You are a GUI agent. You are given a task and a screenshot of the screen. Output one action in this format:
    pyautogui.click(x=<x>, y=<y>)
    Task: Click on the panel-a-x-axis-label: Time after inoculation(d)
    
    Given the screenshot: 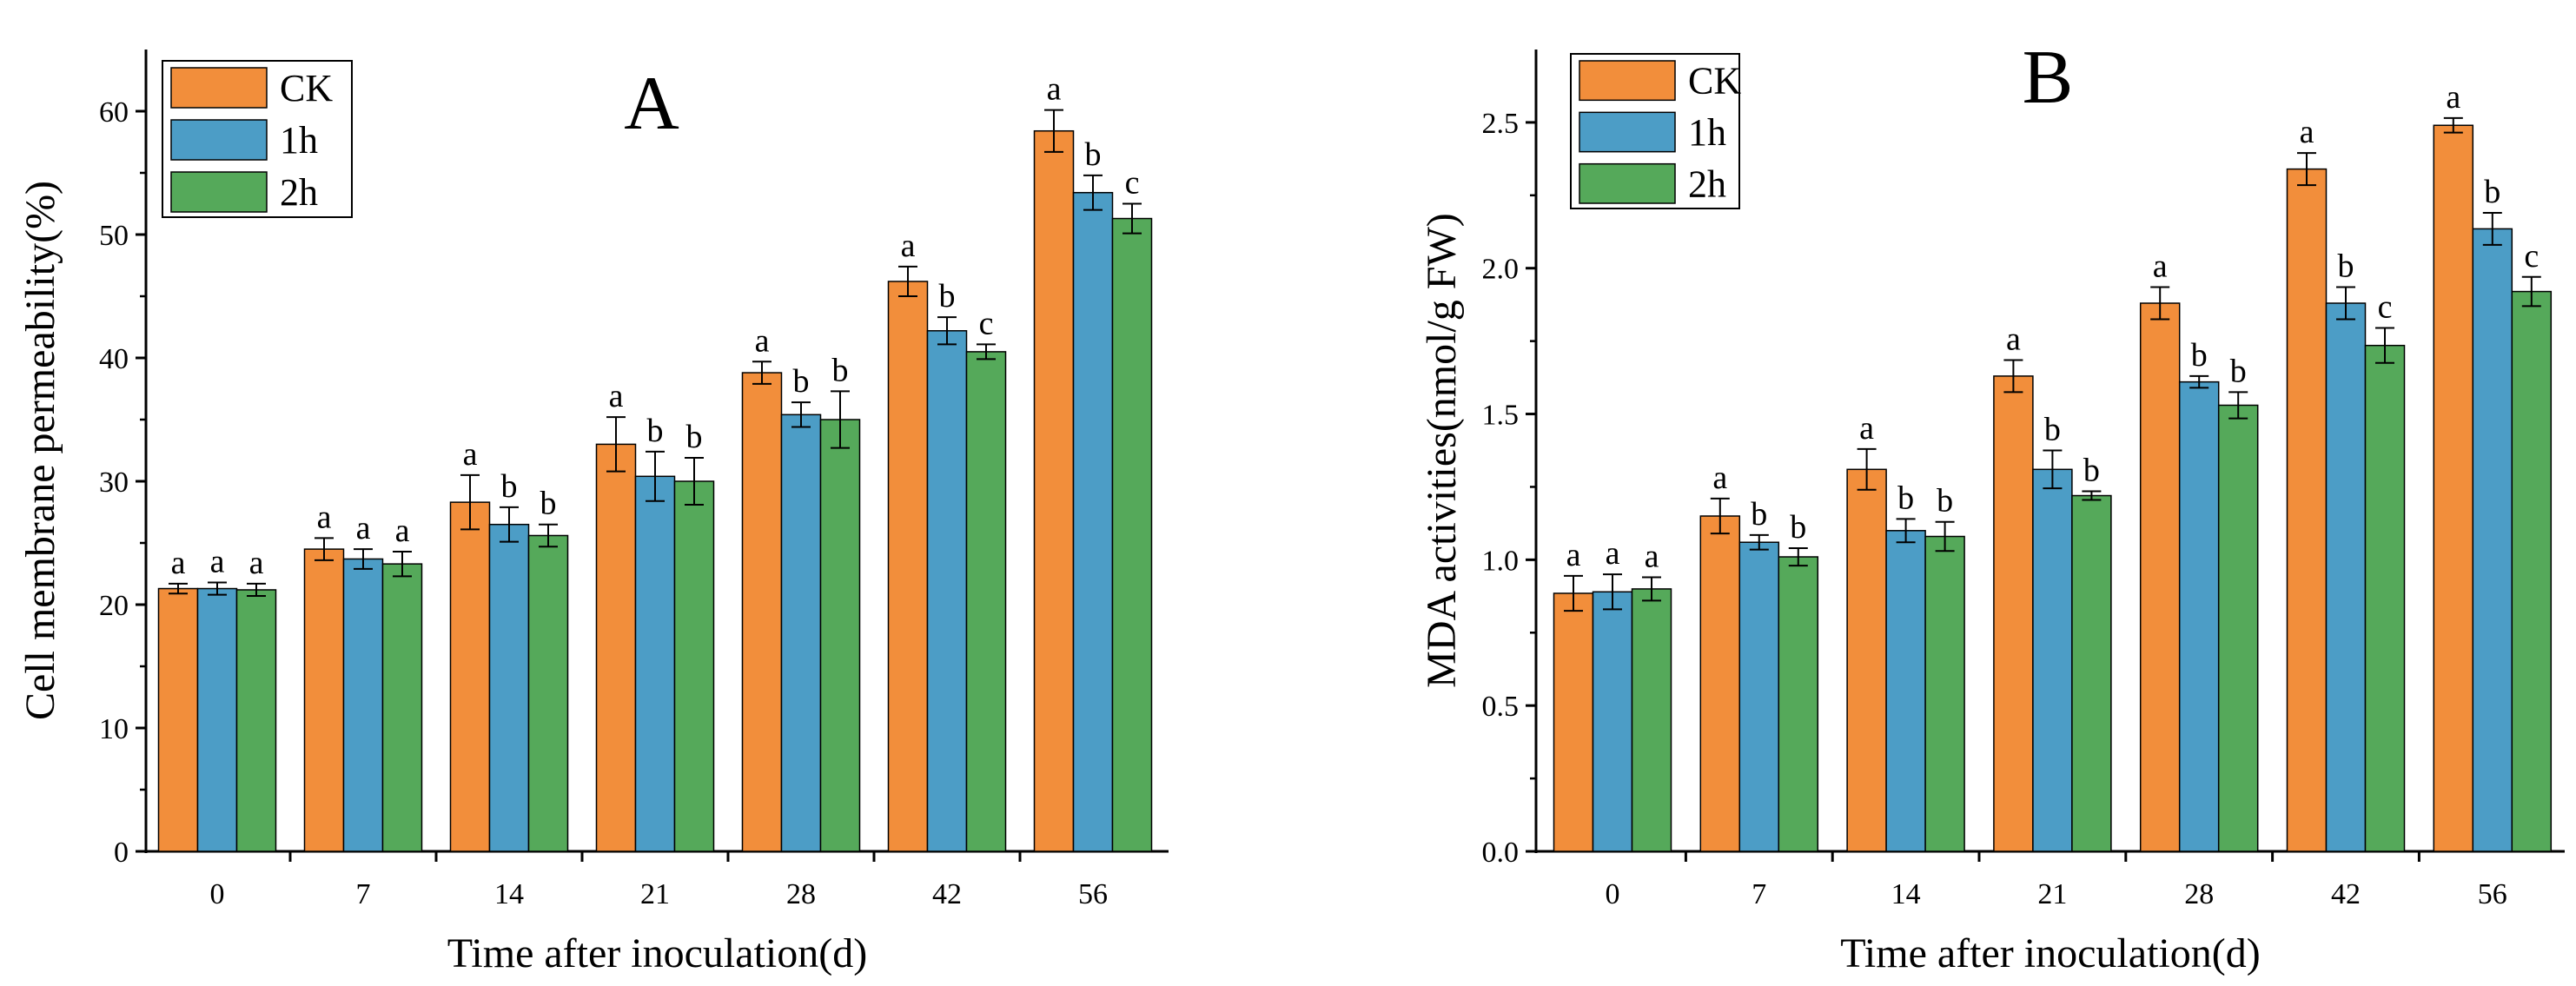 What is the action you would take?
    pyautogui.click(x=657, y=953)
    